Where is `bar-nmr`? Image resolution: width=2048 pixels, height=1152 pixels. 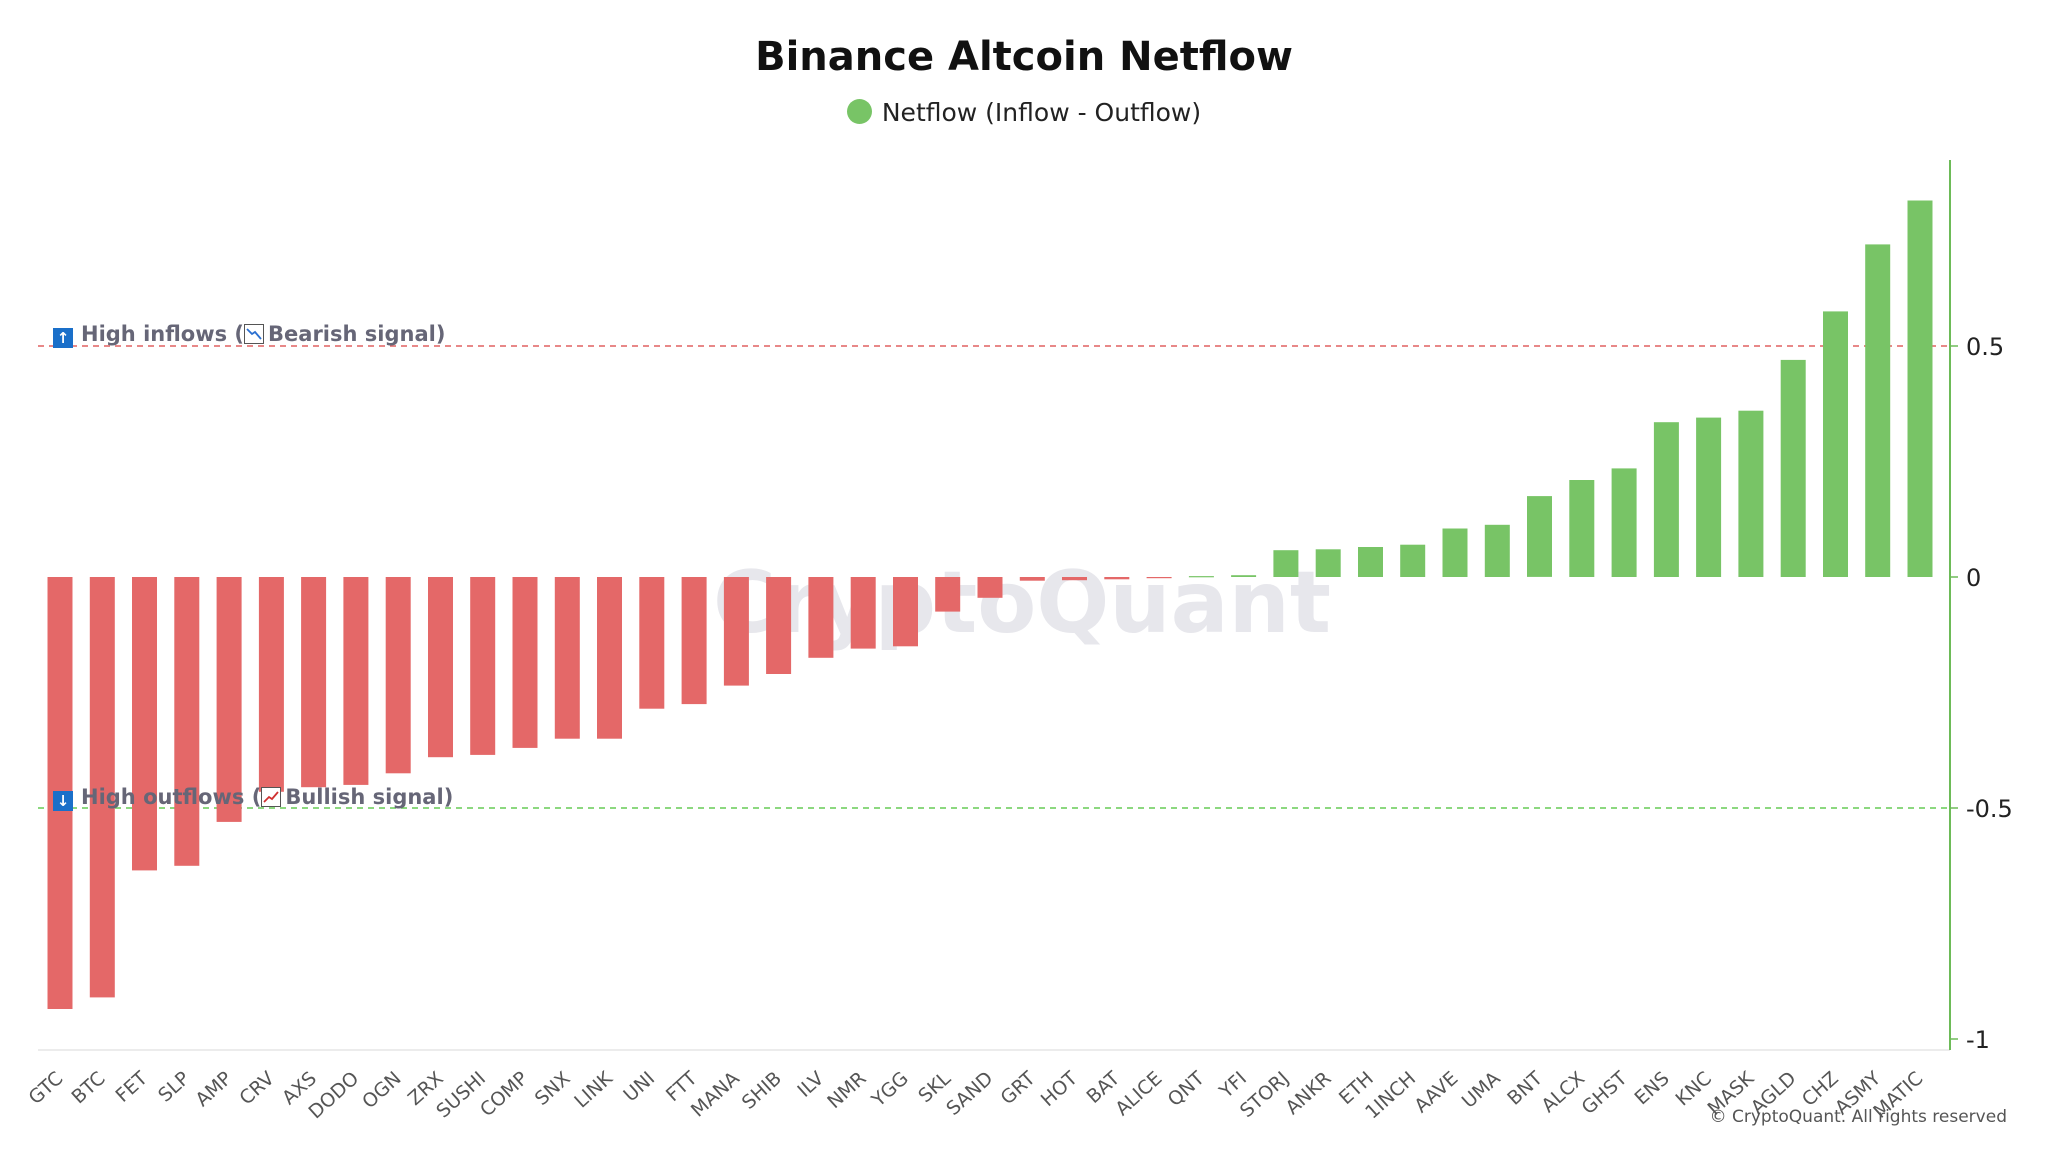 bar-nmr is located at coordinates (863, 613).